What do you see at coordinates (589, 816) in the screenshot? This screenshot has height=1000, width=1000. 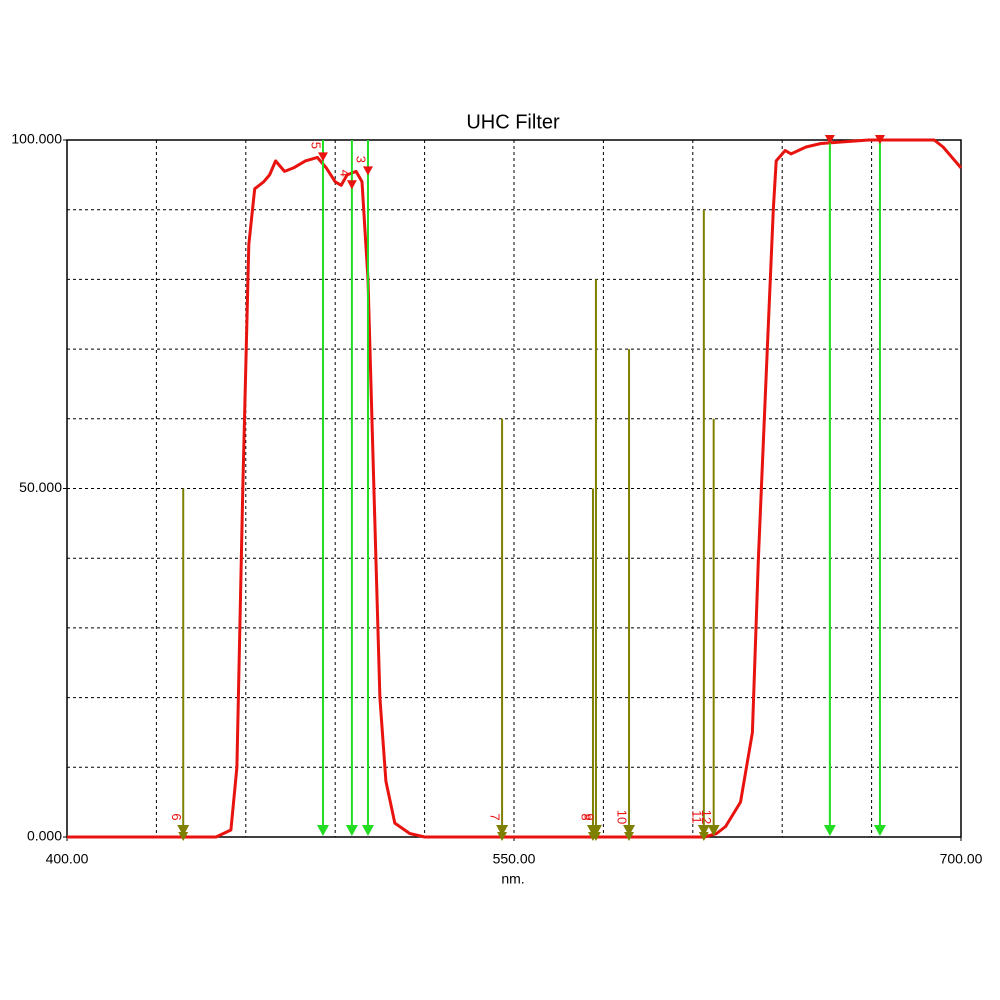 I see `marker-label: 9` at bounding box center [589, 816].